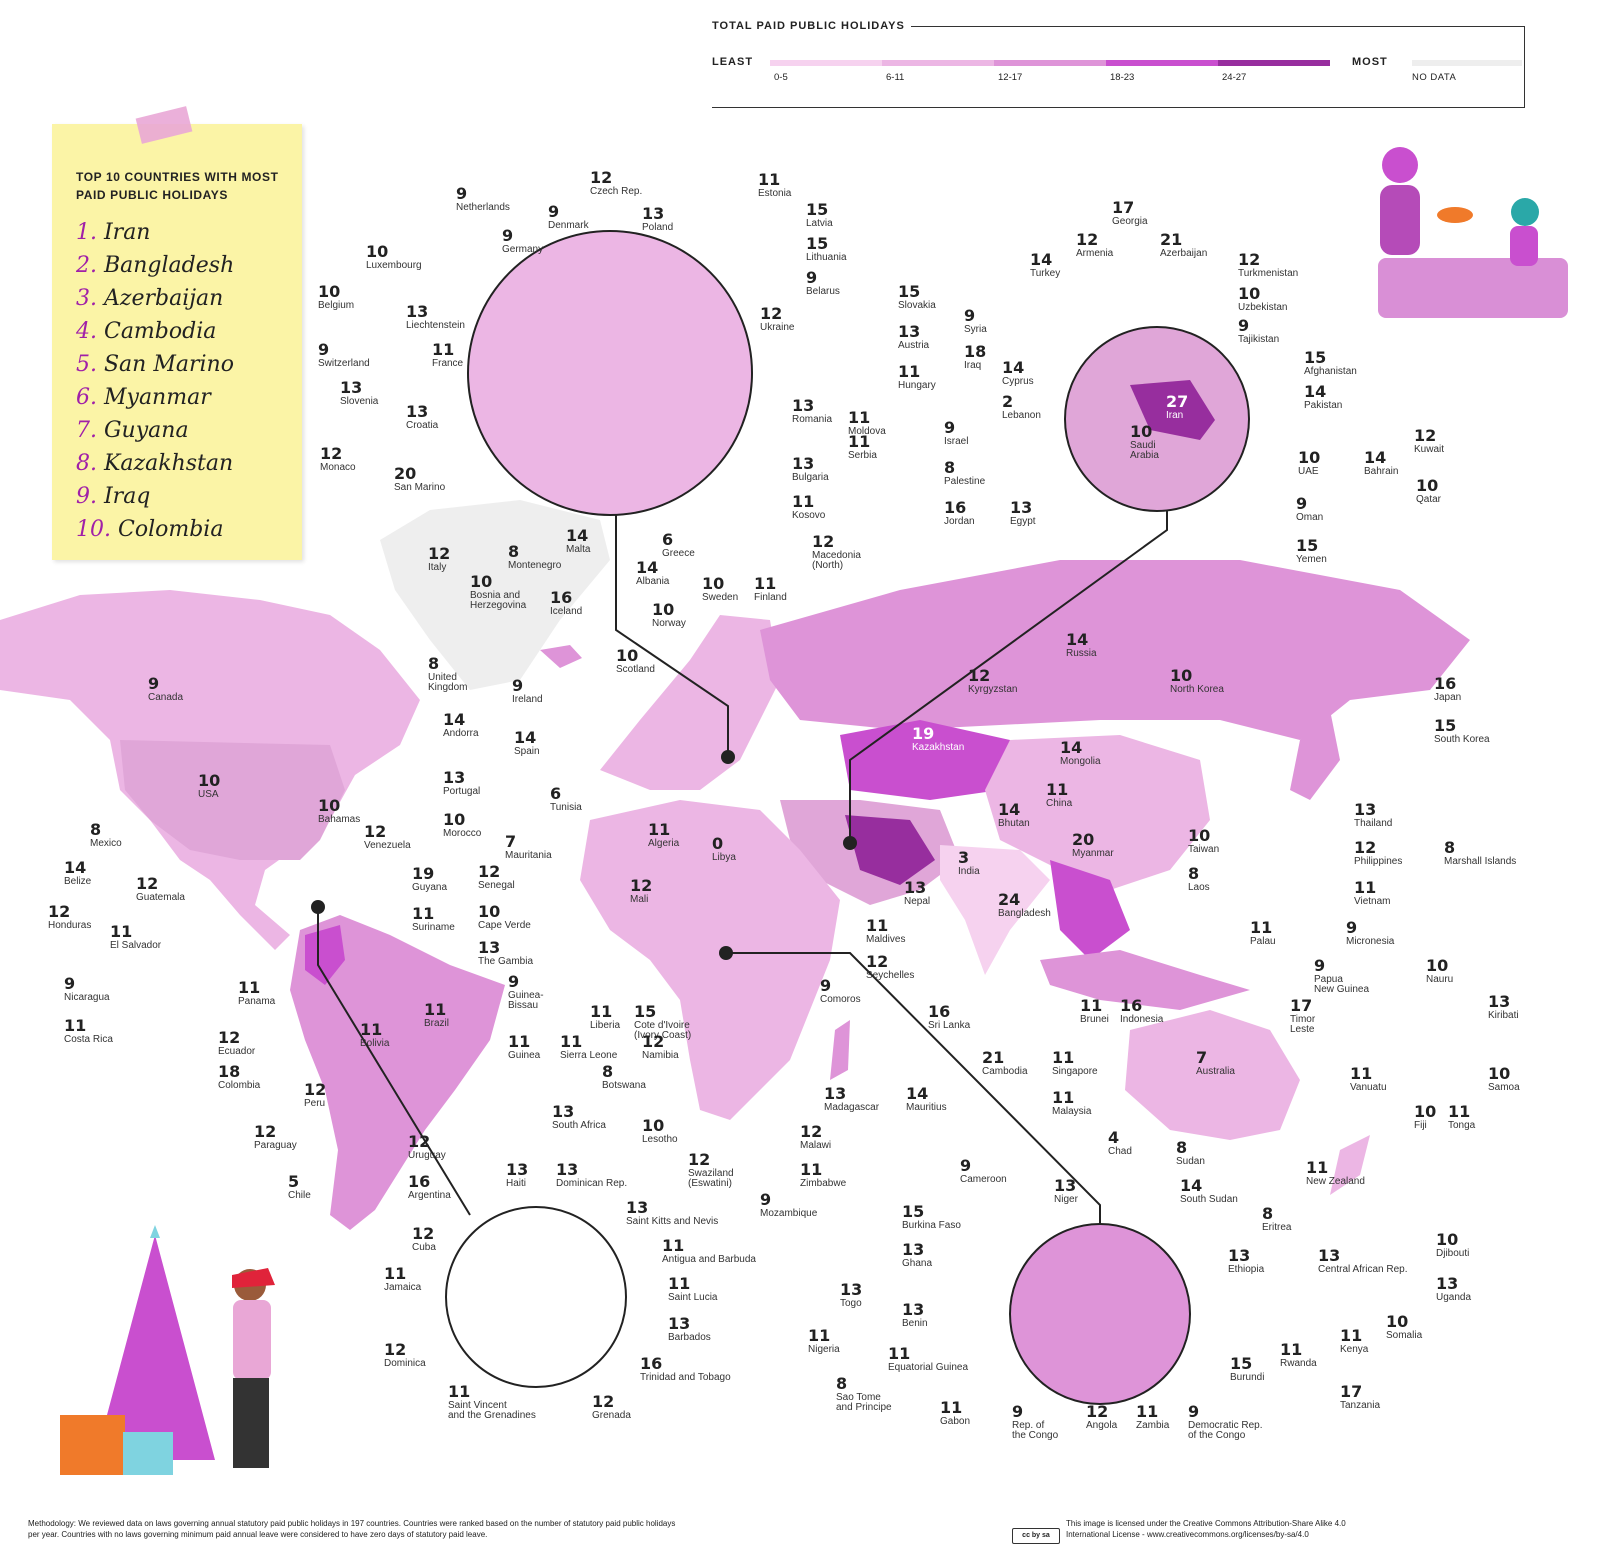 This screenshot has height=1561, width=1600. Describe the element at coordinates (90, 331) in the screenshot. I see `top10-rank: 4.` at that location.